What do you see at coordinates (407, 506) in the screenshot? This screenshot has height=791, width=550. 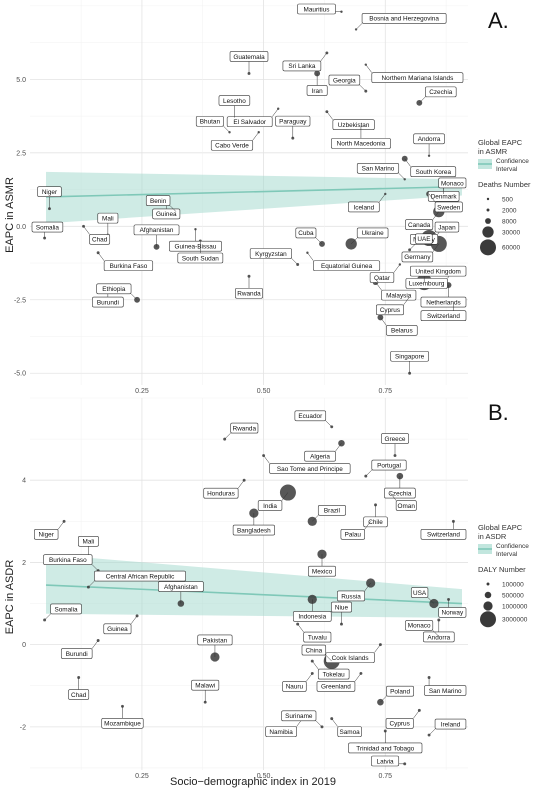 I see `country-label: Oman` at bounding box center [407, 506].